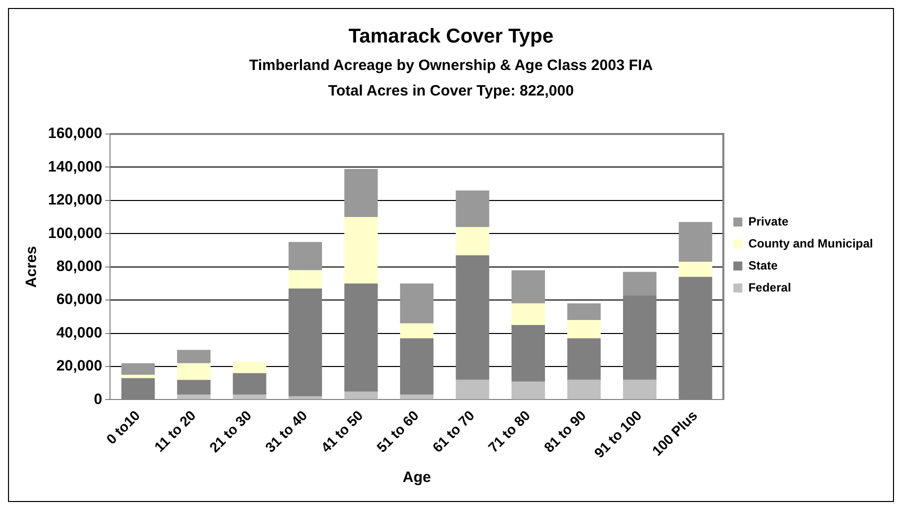 This screenshot has height=510, width=902. I want to click on legend-label: Federal, so click(770, 287).